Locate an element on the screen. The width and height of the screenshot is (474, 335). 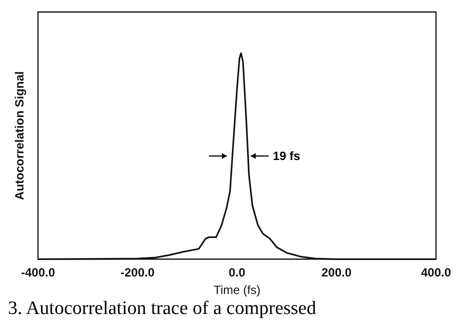
x-axis-title: Time (fs) is located at coordinates (237, 290).